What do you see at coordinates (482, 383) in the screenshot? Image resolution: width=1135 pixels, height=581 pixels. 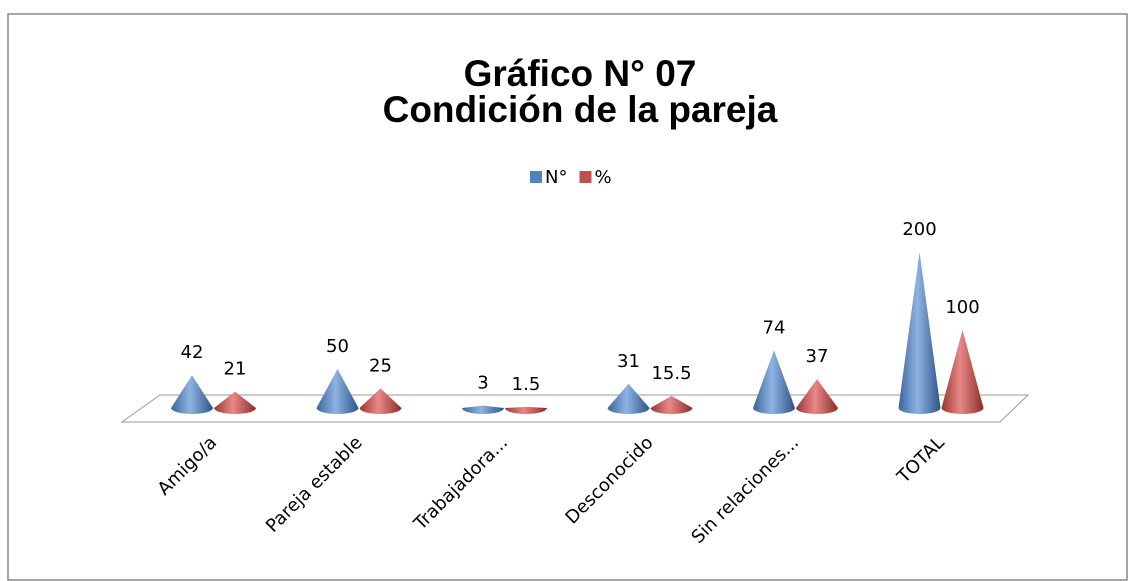 I see `data-label: 3` at bounding box center [482, 383].